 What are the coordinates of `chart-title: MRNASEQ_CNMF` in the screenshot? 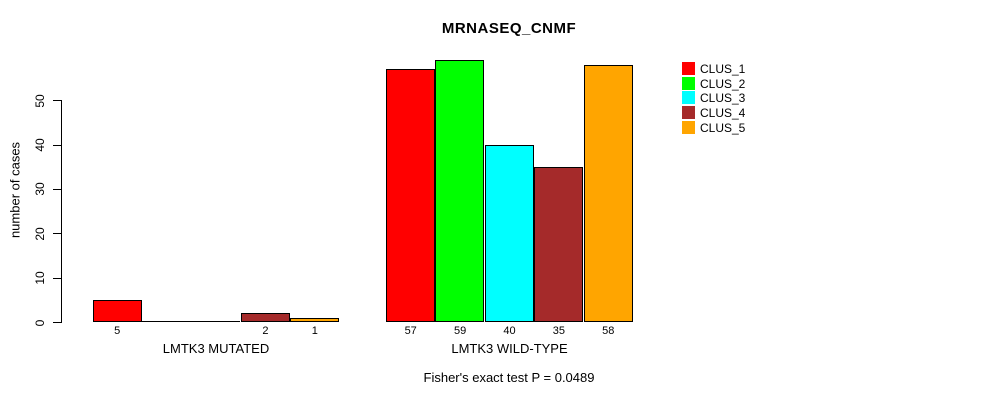 It's located at (509, 28).